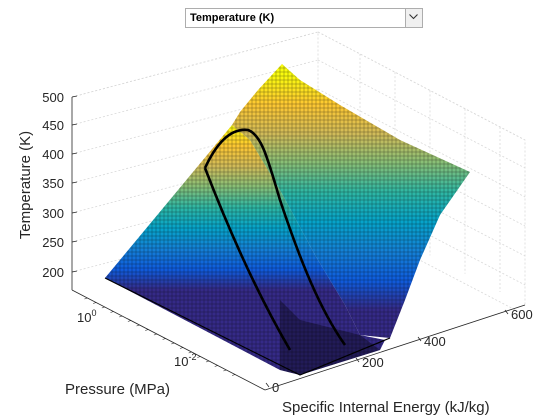 This screenshot has width=560, height=420. I want to click on z-tick-label: 300, so click(53, 213).